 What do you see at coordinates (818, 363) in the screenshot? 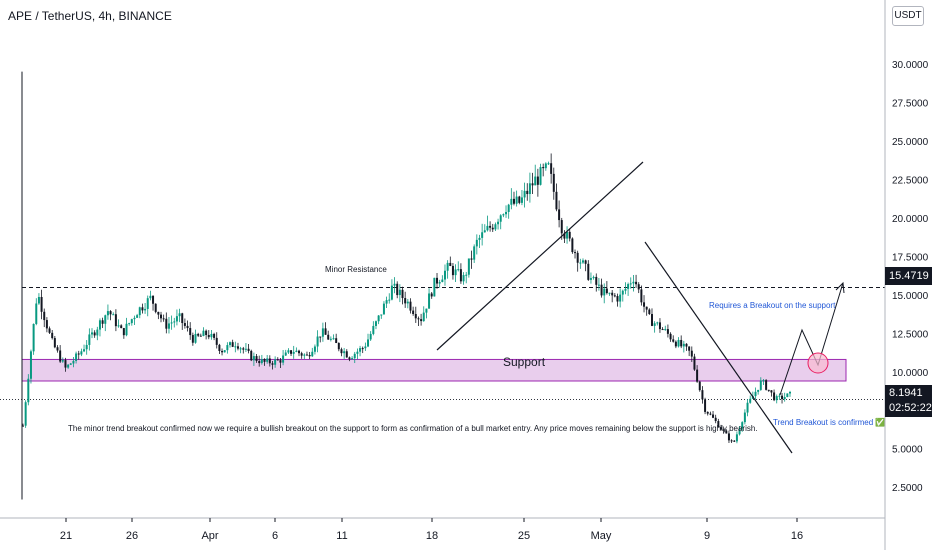
I see `breakout-circle` at bounding box center [818, 363].